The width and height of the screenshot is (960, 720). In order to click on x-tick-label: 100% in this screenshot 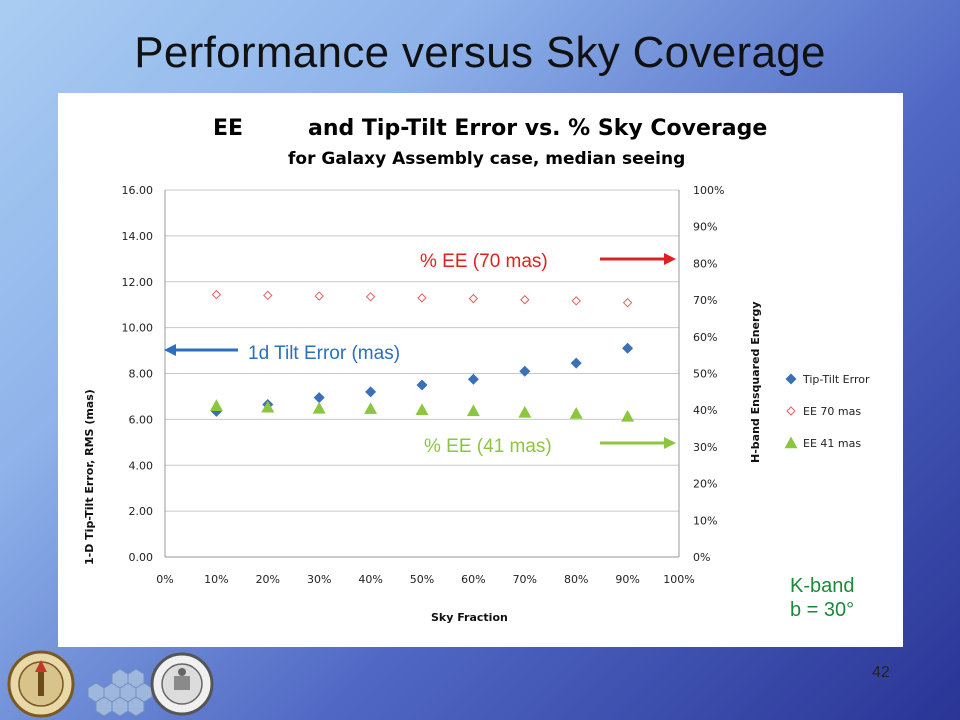, I will do `click(678, 579)`.